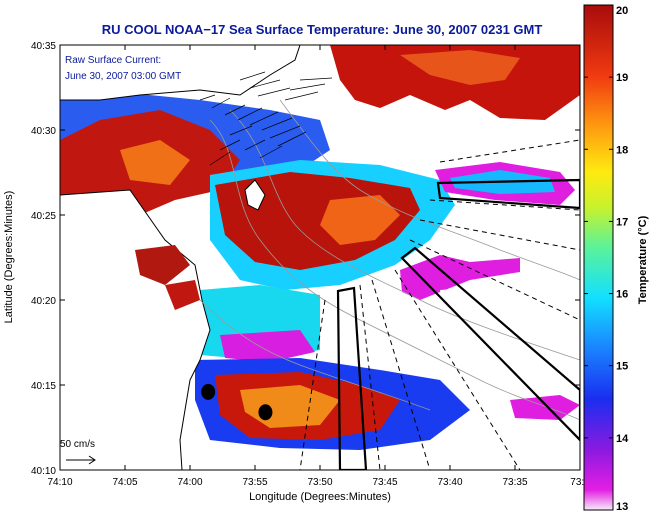  Describe the element at coordinates (81, 460) in the screenshot. I see `scale-arrow` at that location.